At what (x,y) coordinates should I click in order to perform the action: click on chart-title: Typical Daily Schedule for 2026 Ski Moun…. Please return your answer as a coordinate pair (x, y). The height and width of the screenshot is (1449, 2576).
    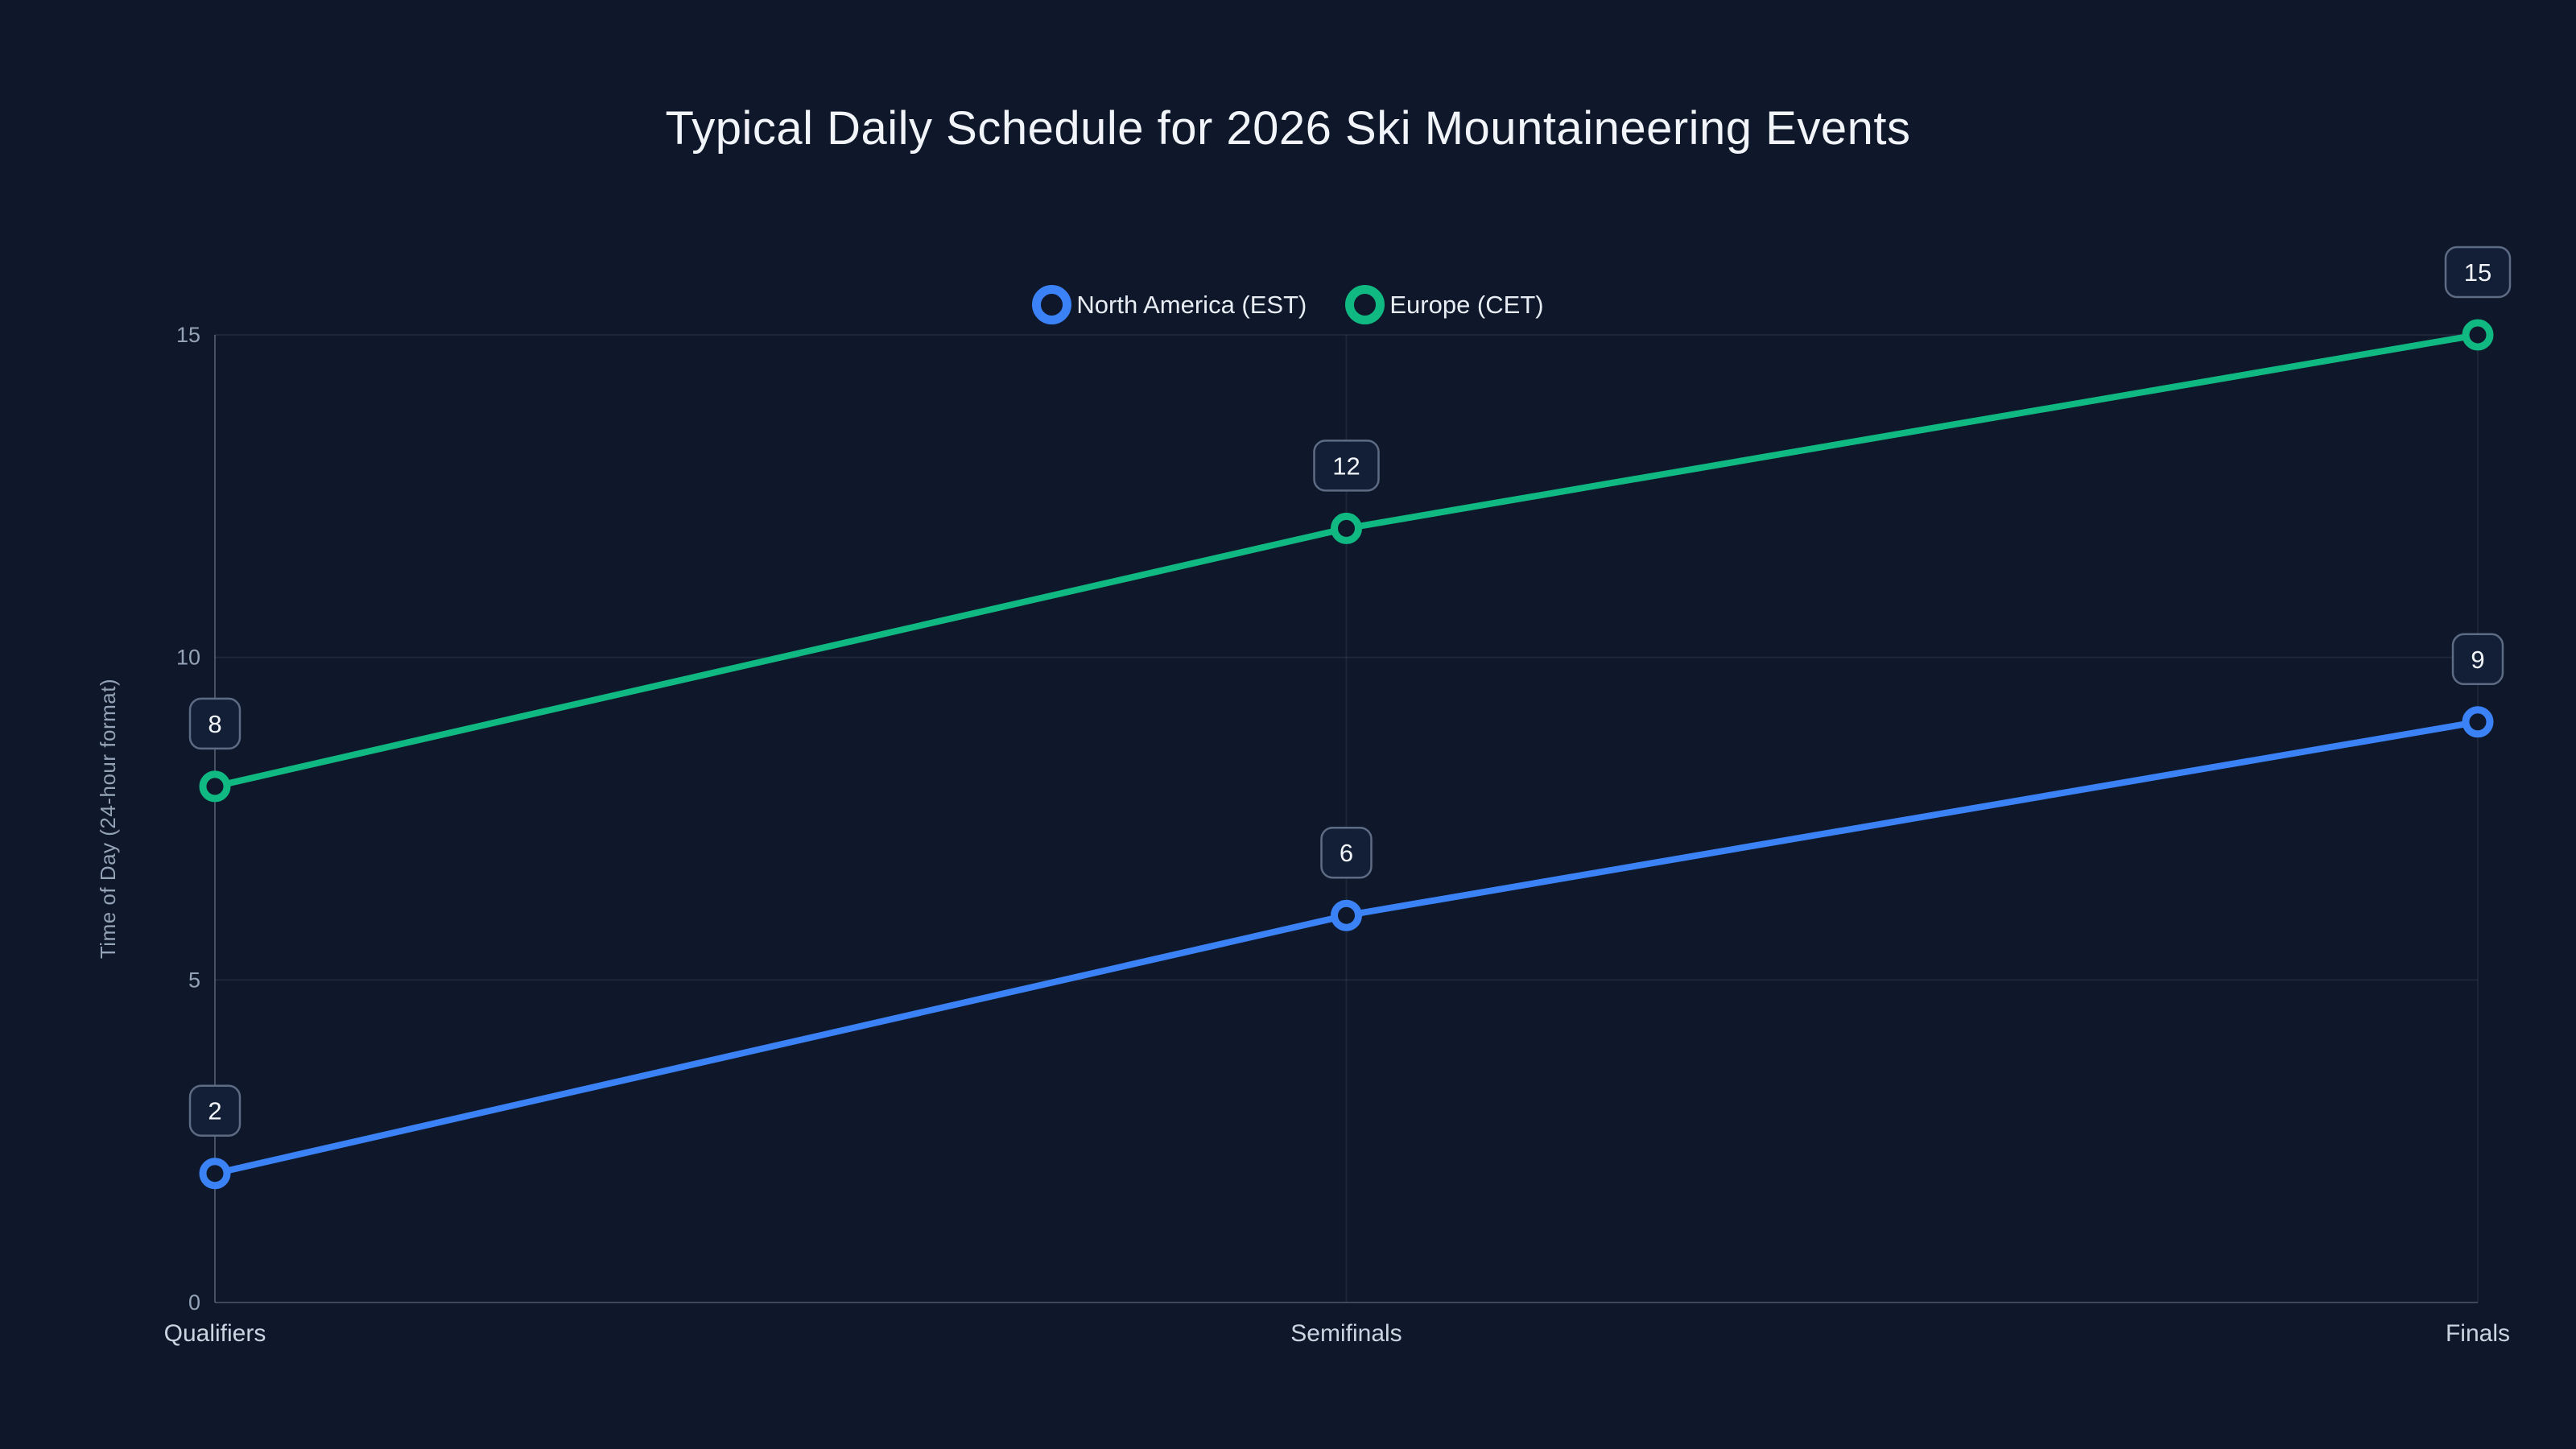
    Looking at the image, I should click on (1288, 128).